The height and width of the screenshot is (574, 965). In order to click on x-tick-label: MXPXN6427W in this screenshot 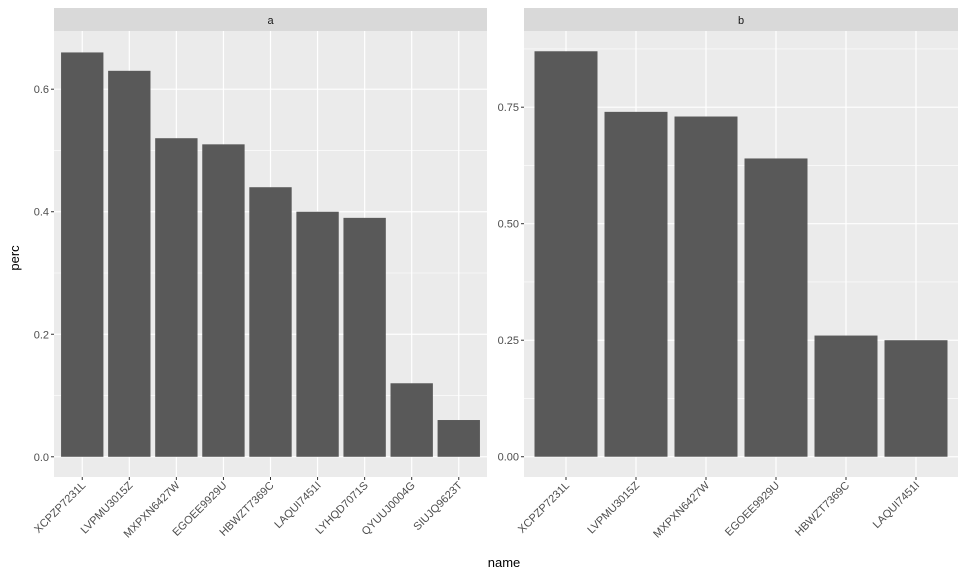, I will do `click(681, 509)`.